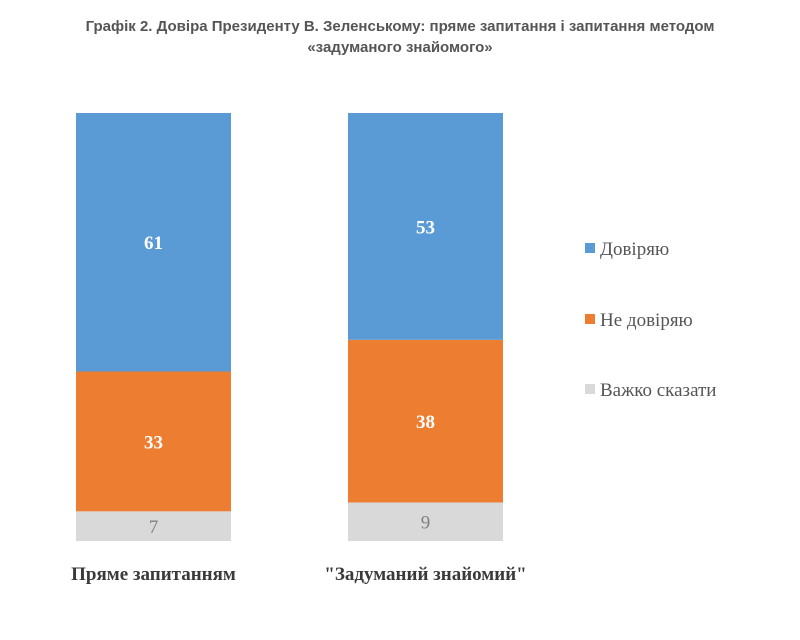 The width and height of the screenshot is (800, 640). I want to click on data-label-2-series-1: 53, so click(425, 227).